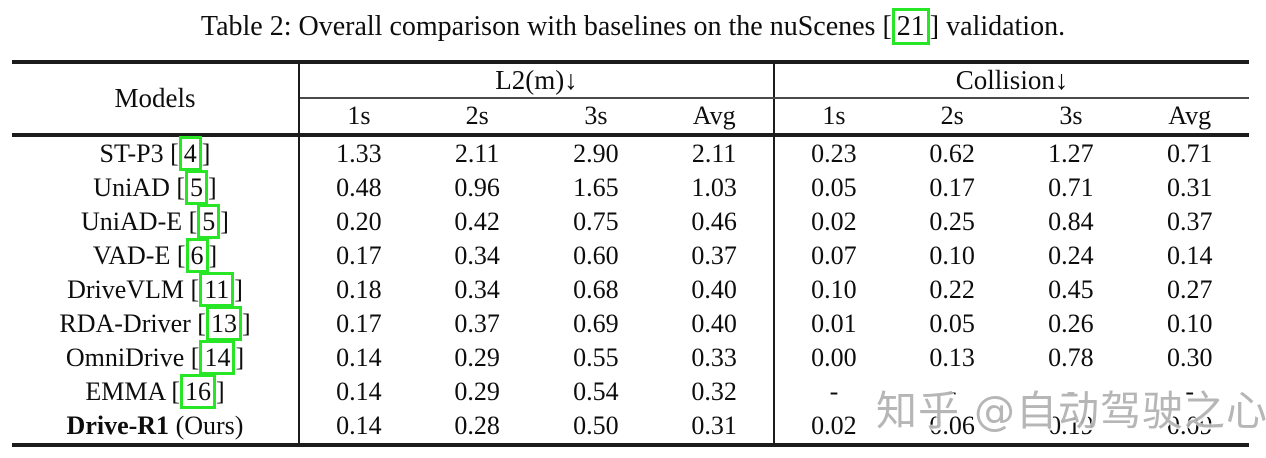 The image size is (1266, 458). Describe the element at coordinates (477, 221) in the screenshot. I see `metric-cell: 0.42` at that location.